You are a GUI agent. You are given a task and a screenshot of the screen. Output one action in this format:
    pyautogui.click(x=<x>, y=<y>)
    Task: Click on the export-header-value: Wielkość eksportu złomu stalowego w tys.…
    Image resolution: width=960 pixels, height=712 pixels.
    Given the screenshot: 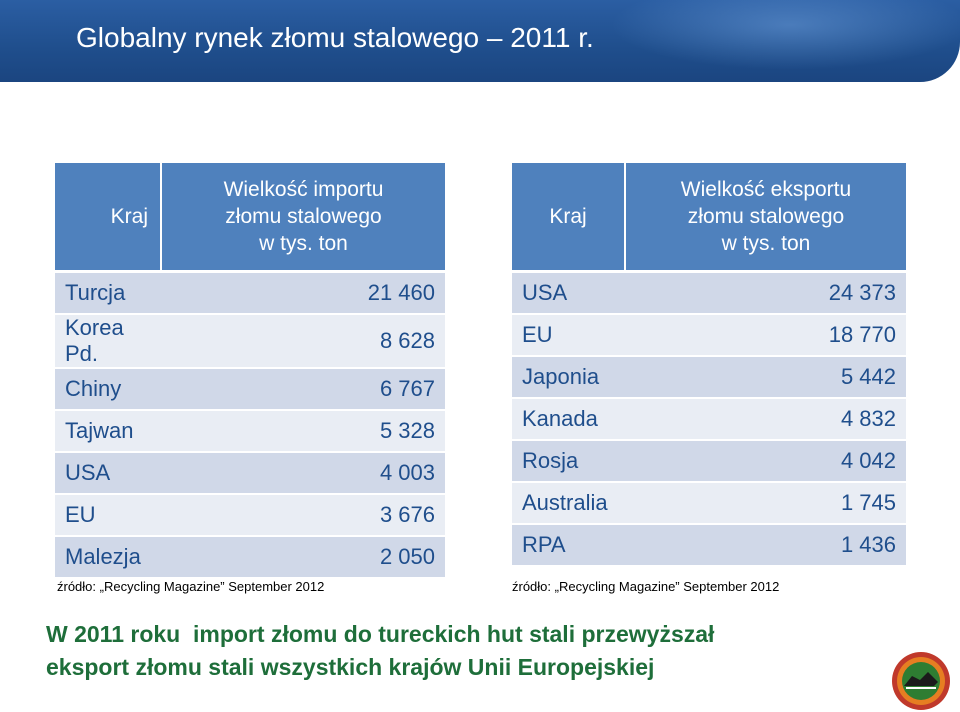 What is the action you would take?
    pyautogui.click(x=766, y=218)
    